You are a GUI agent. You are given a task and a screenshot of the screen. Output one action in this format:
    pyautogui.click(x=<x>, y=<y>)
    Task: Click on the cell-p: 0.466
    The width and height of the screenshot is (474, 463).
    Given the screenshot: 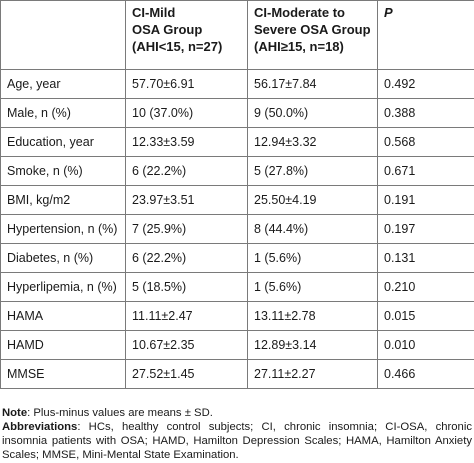 What is the action you would take?
    pyautogui.click(x=425, y=374)
    